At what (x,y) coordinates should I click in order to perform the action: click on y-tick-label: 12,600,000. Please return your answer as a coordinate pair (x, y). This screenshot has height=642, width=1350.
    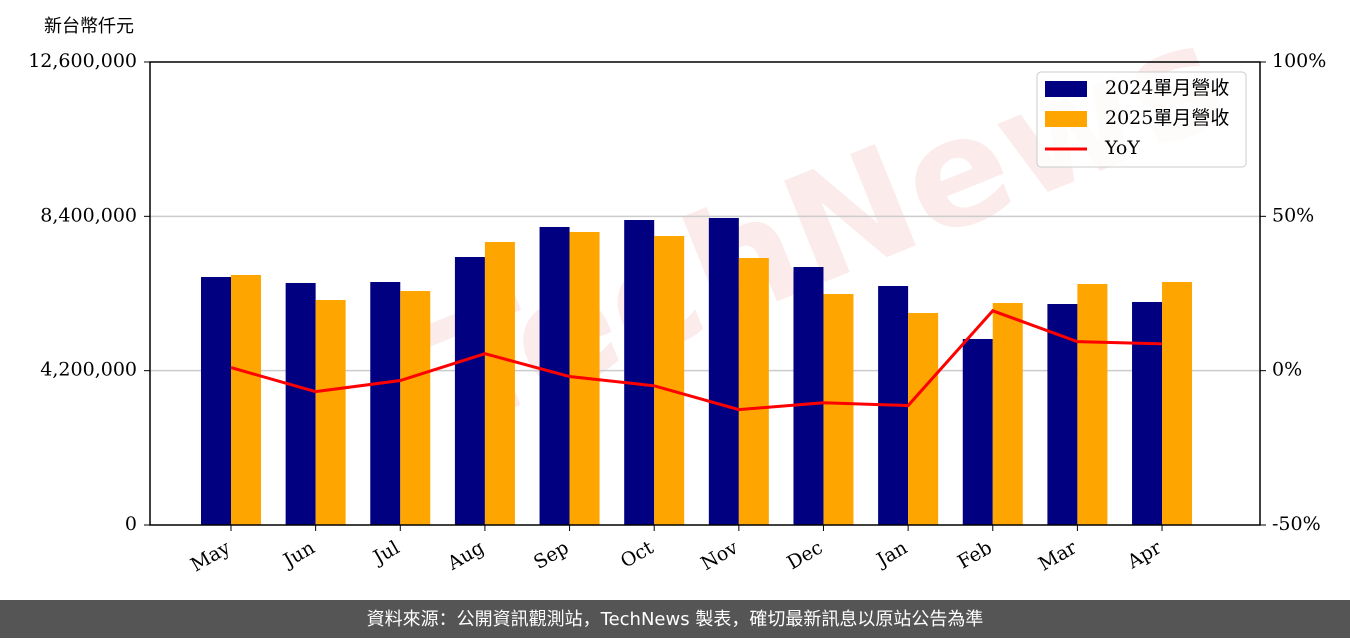
    Looking at the image, I should click on (82, 61).